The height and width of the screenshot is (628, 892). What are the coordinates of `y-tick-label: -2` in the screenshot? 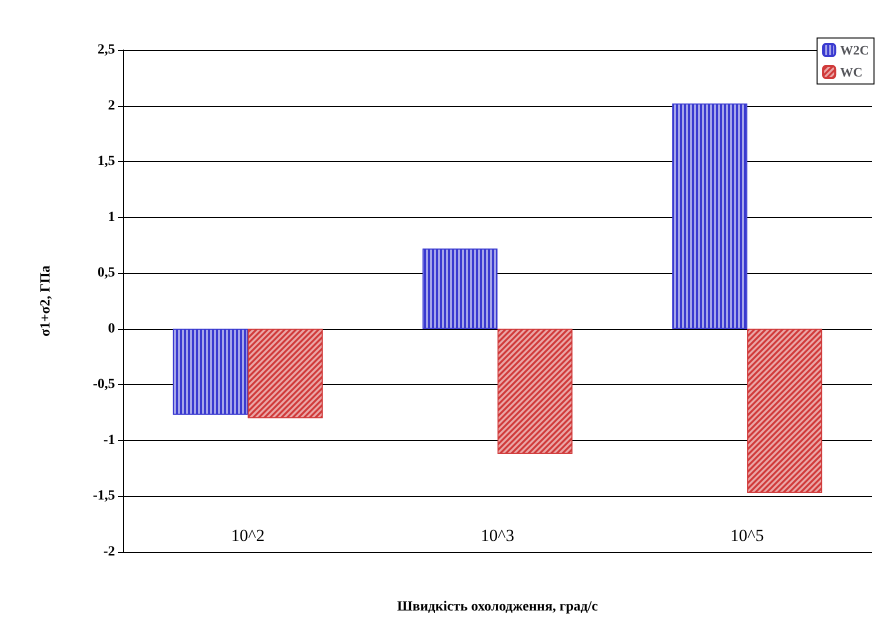 It's located at (109, 552).